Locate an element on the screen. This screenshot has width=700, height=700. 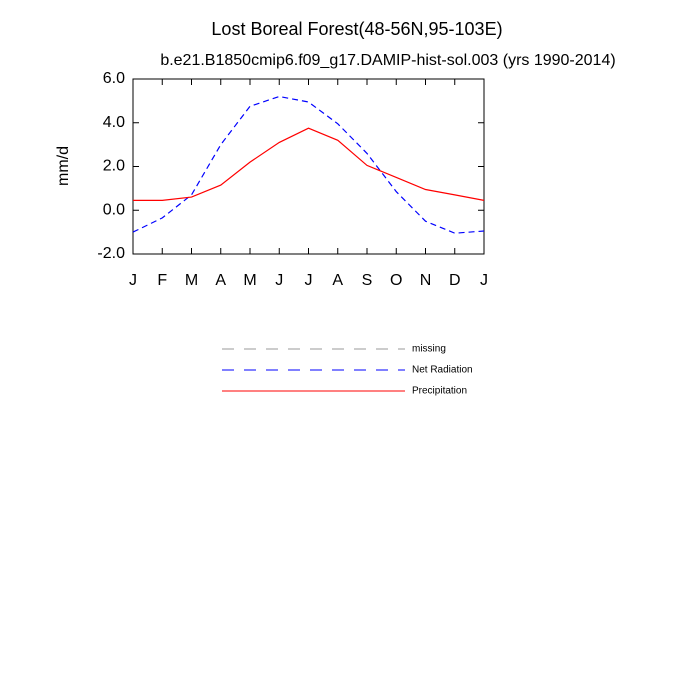
y-tick-label: 0.0 is located at coordinates (114, 209).